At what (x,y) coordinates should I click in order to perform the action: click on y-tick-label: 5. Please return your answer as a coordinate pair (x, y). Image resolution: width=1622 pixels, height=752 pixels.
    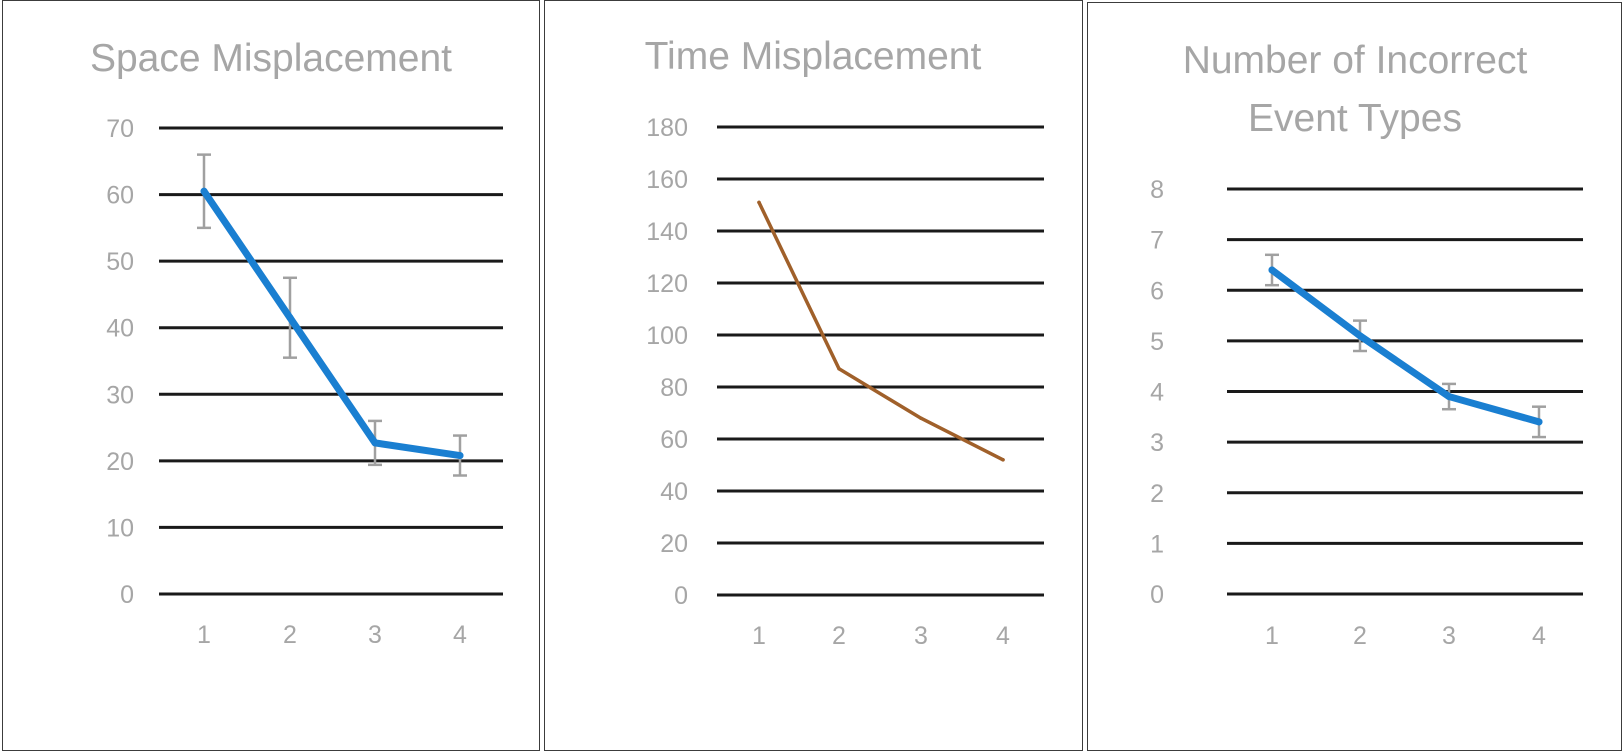
    Looking at the image, I should click on (1157, 342).